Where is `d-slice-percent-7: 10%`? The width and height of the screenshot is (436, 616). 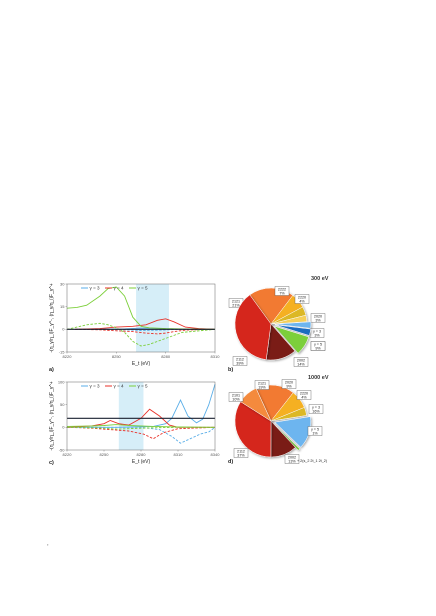 d-slice-percent-7: 10% is located at coordinates (236, 400).